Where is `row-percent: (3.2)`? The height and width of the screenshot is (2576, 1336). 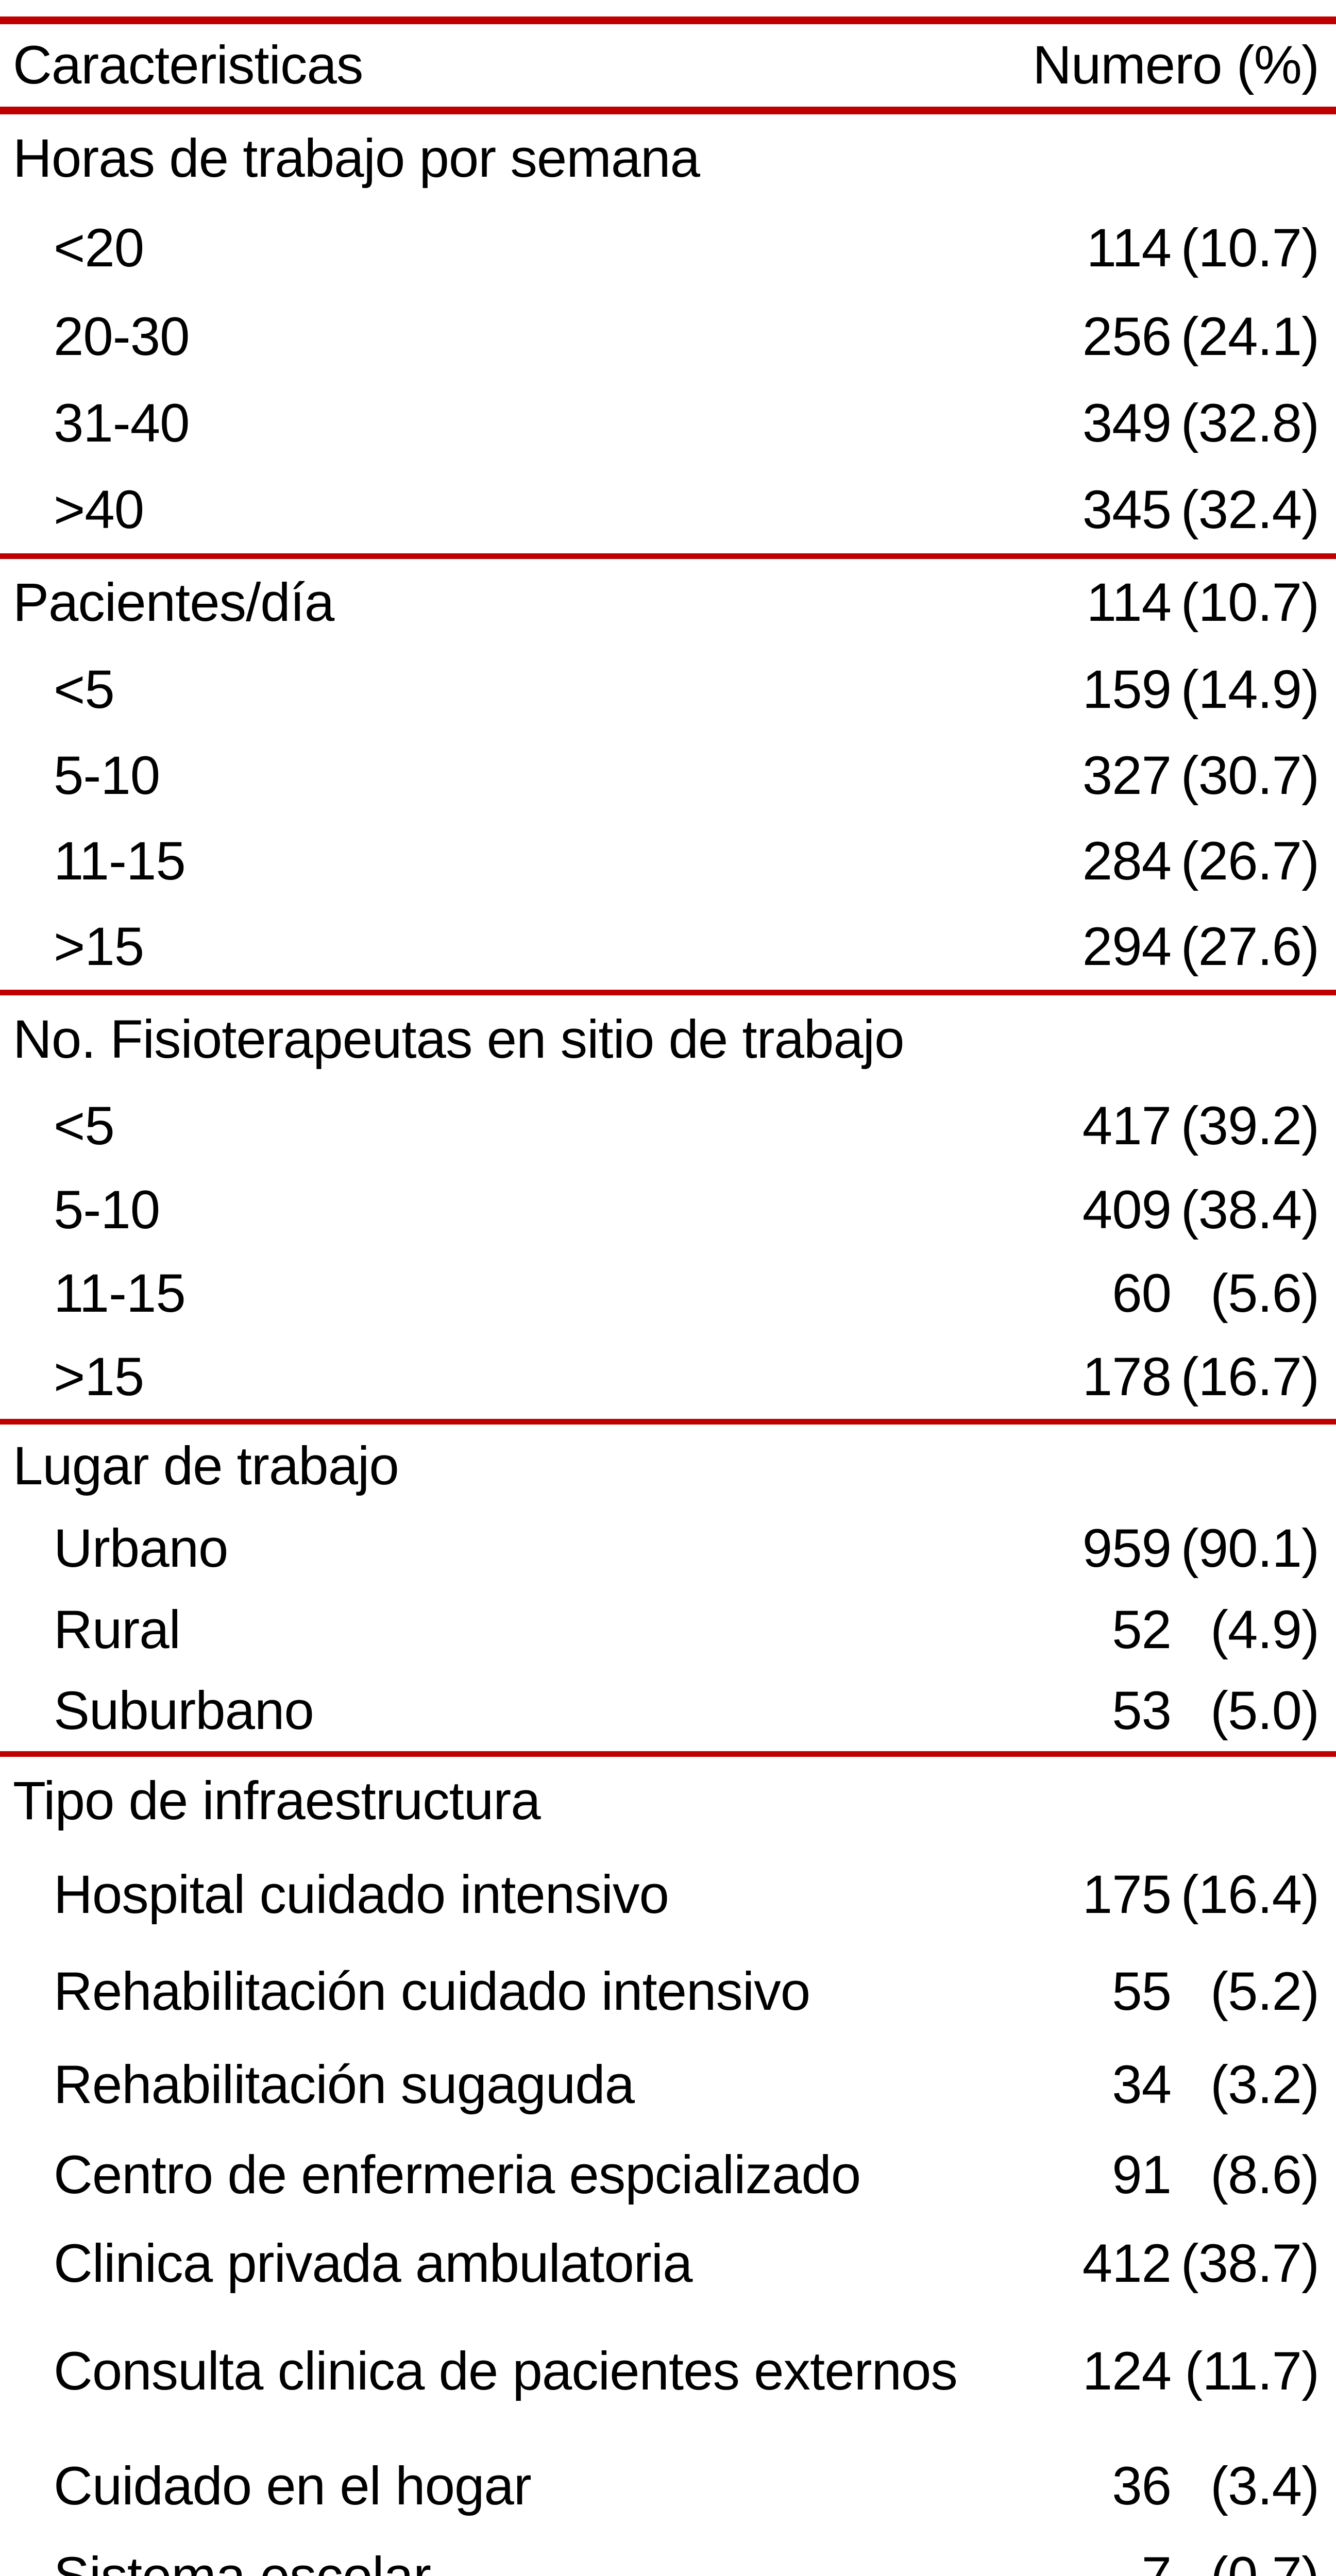 row-percent: (3.2) is located at coordinates (1265, 2085).